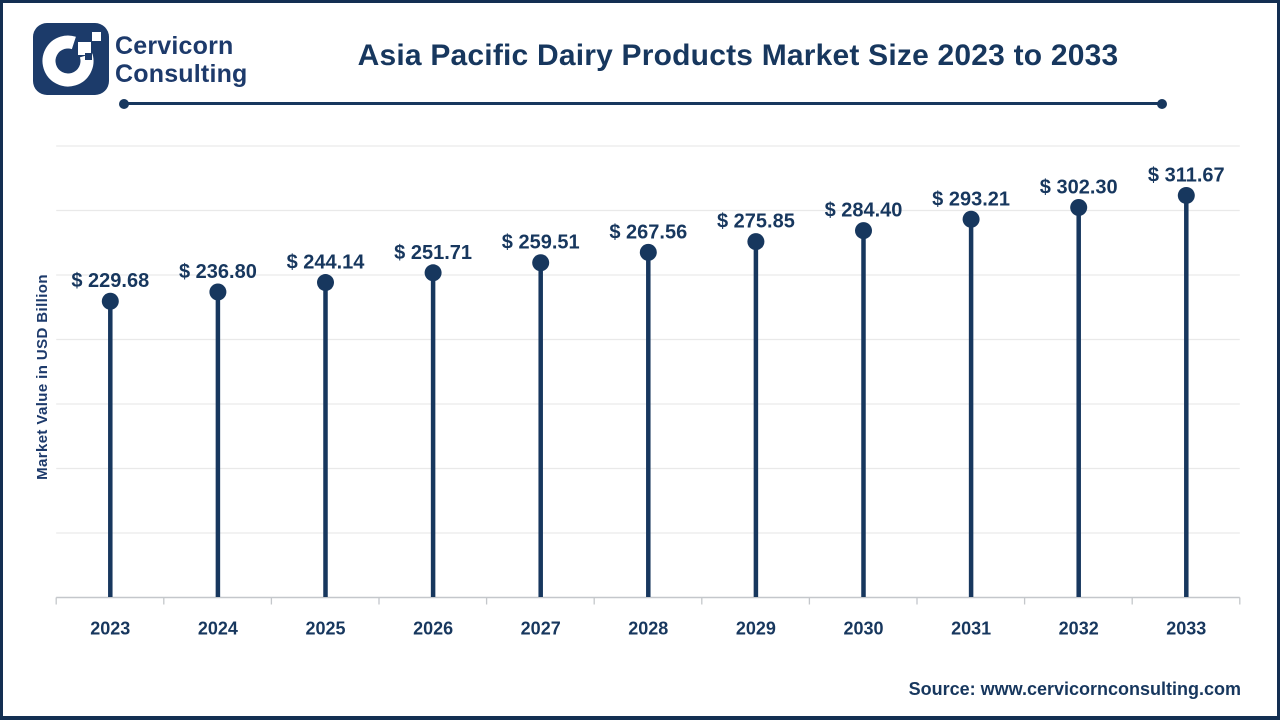 The height and width of the screenshot is (720, 1280). I want to click on dot-2030, so click(863, 231).